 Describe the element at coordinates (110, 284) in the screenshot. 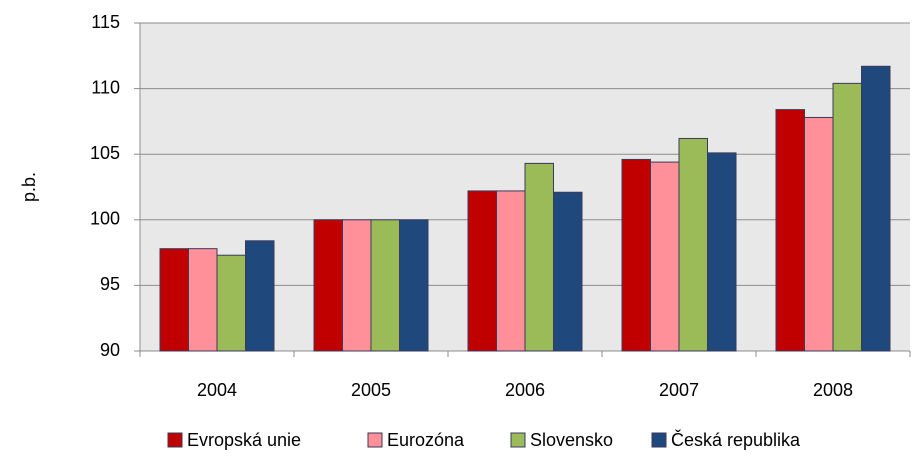

I see `y-tick-label: 95` at that location.